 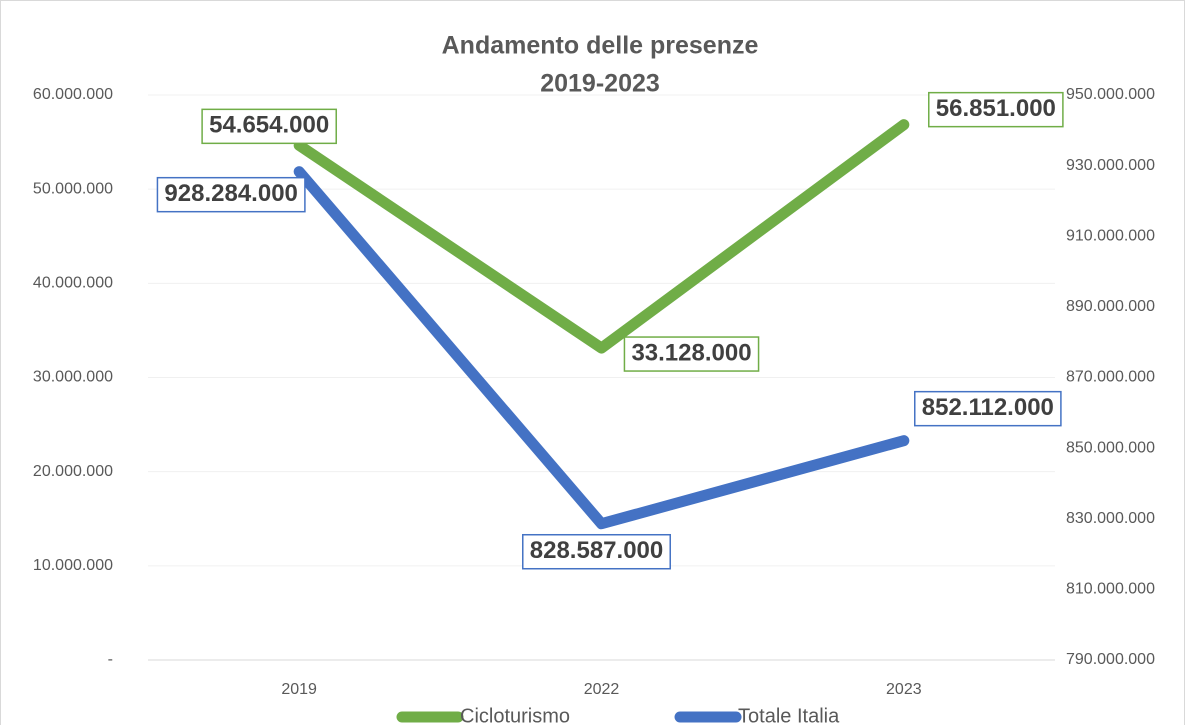 I want to click on y2-tick-label: 890.000.000, so click(x=1110, y=306).